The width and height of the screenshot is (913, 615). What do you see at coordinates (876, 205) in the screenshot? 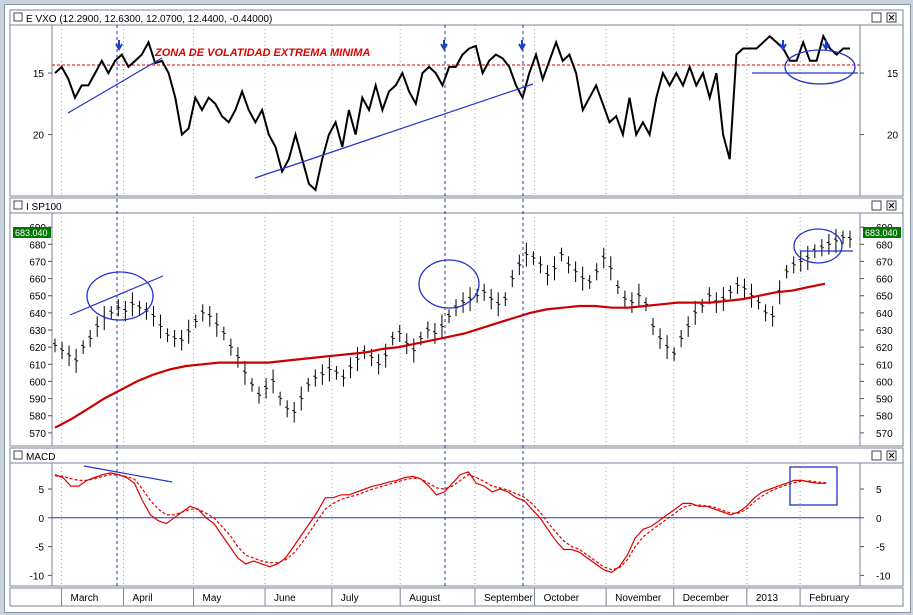
I see `sp100-restore-icon` at bounding box center [876, 205].